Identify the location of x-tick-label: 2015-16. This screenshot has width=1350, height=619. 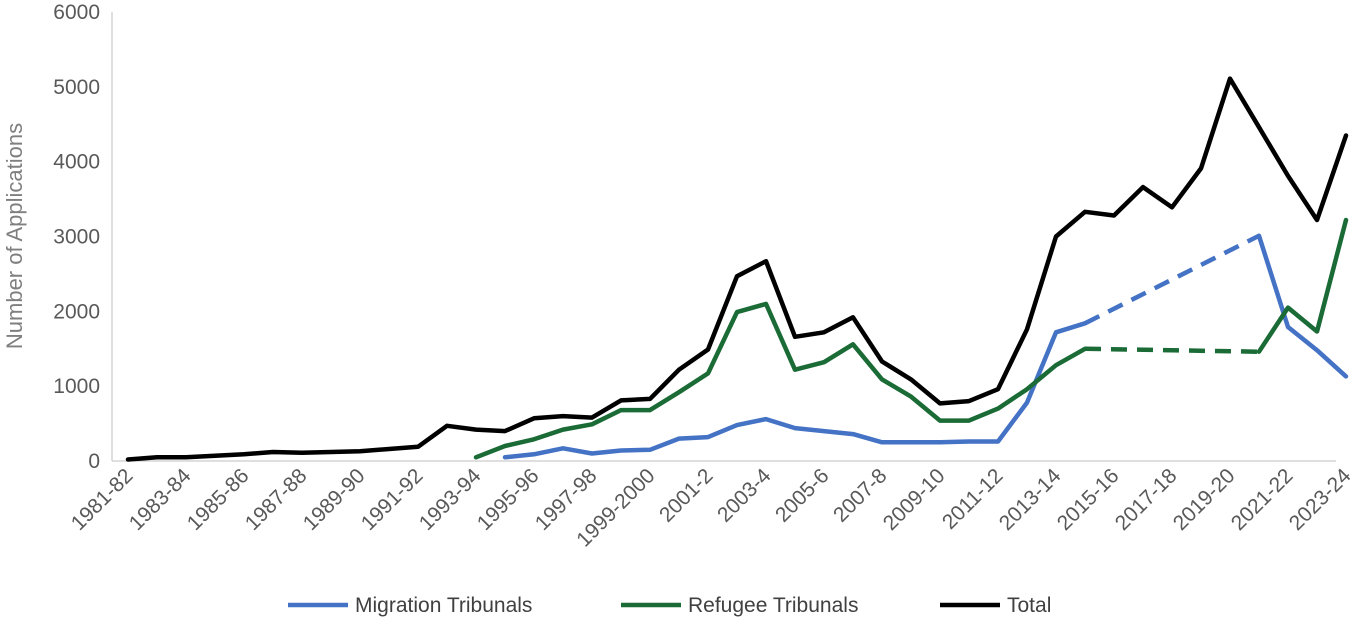
(1088, 499).